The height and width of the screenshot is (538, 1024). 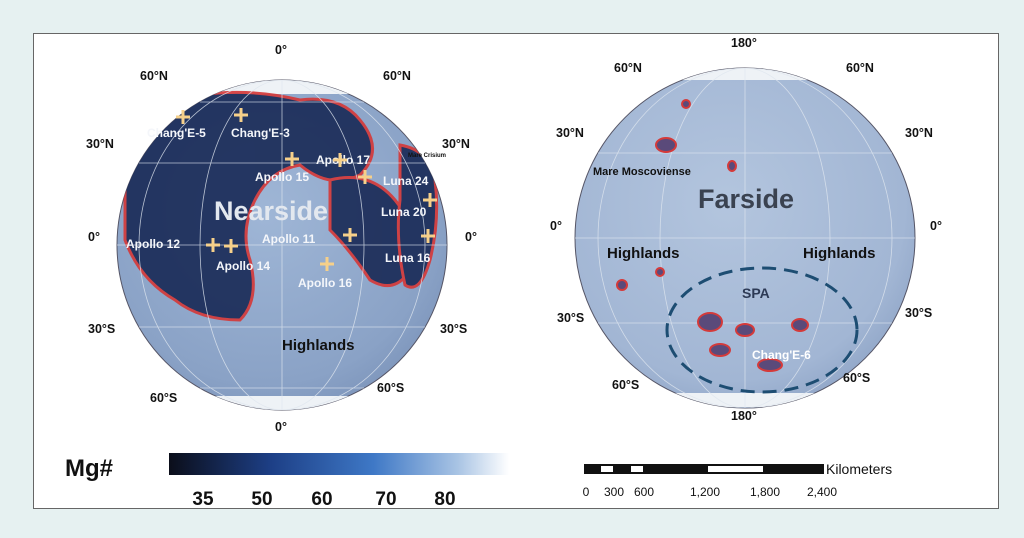 I want to click on colorbar-tick: 80, so click(x=444, y=499).